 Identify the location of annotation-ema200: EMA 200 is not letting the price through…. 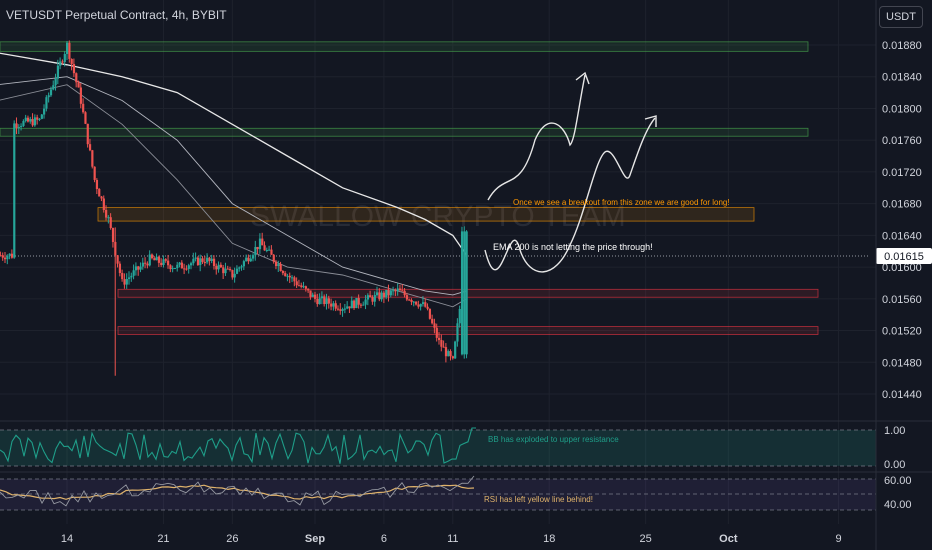
(573, 247).